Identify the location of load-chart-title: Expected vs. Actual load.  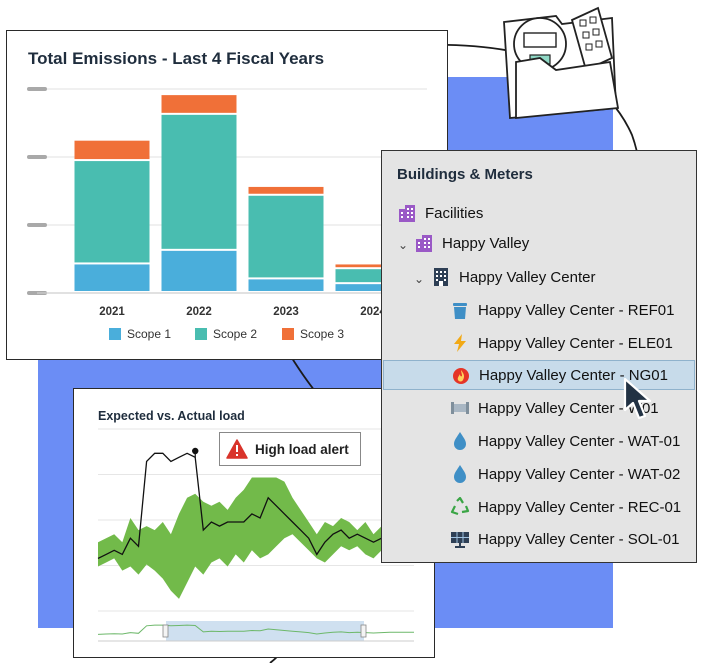
(171, 416).